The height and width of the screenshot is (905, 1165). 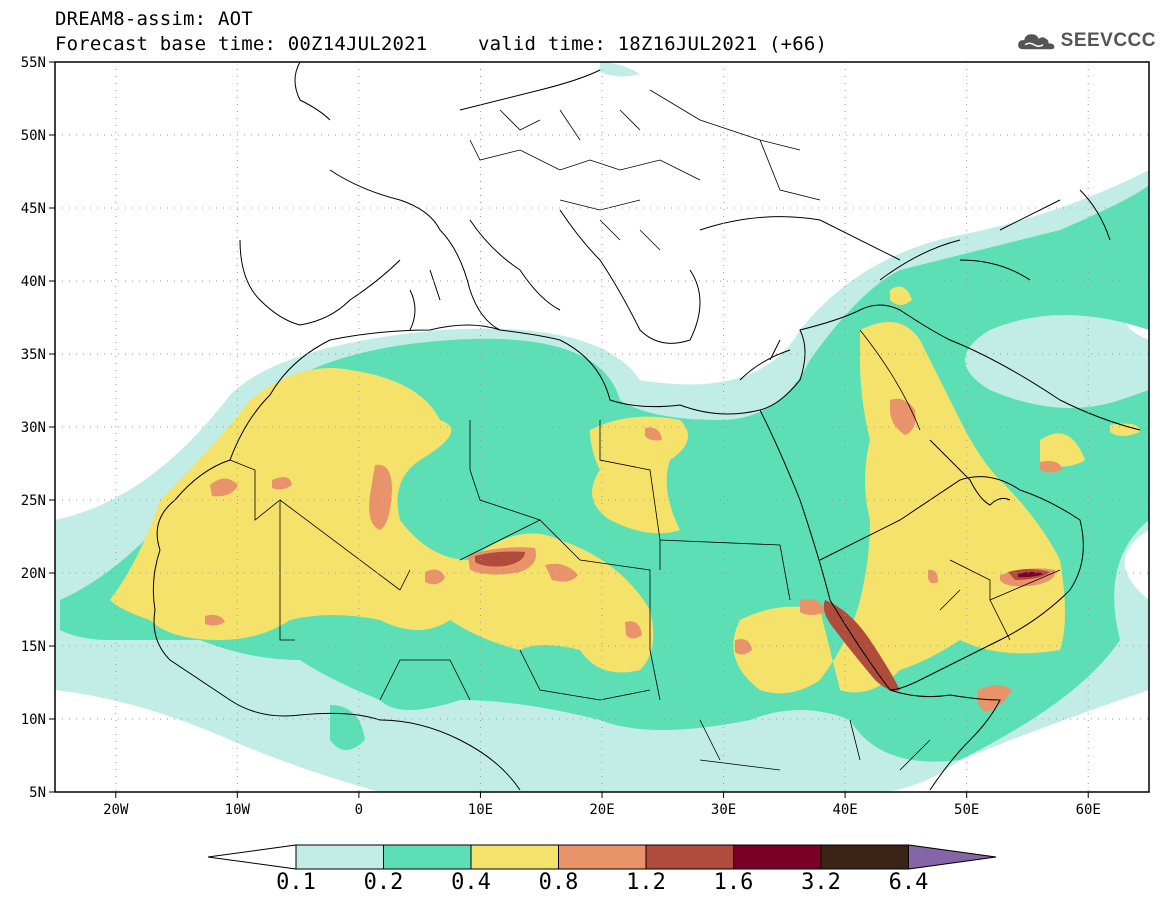 What do you see at coordinates (33, 209) in the screenshot?
I see `lat-label: 45N` at bounding box center [33, 209].